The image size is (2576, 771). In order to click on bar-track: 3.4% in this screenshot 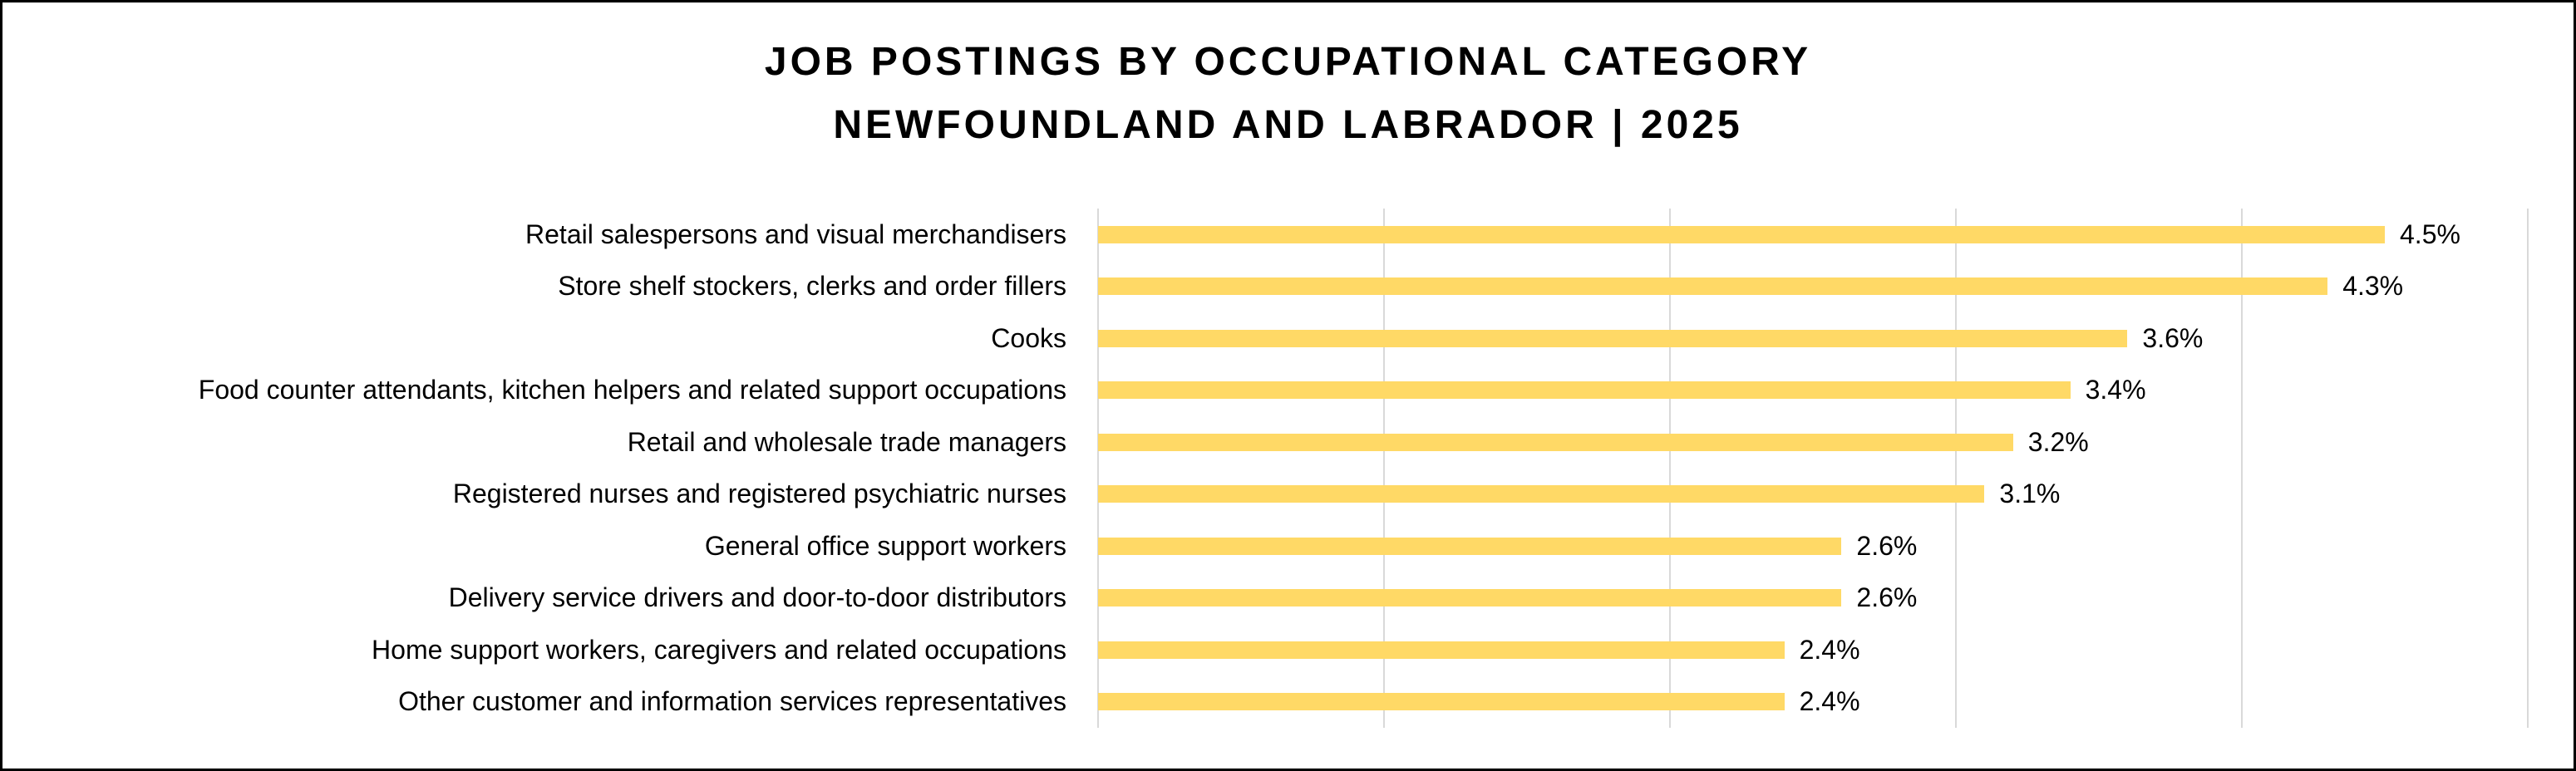, I will do `click(1836, 391)`.